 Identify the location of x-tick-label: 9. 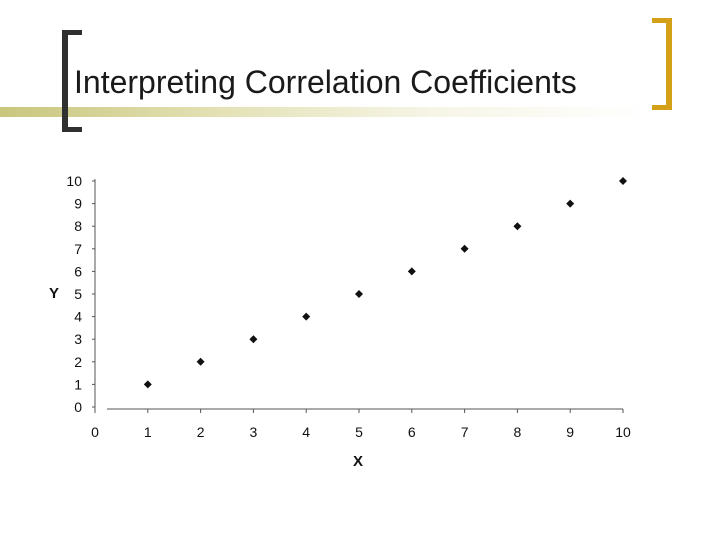
(570, 432).